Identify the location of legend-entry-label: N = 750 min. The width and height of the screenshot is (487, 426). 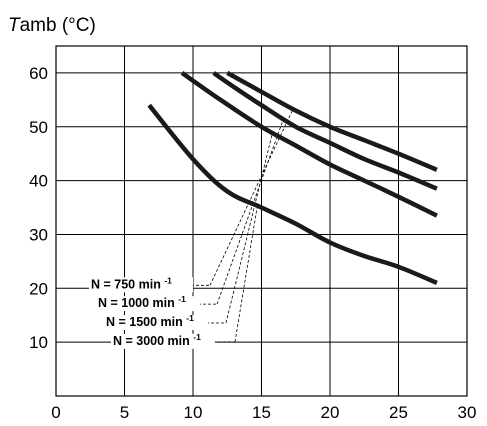
(127, 284).